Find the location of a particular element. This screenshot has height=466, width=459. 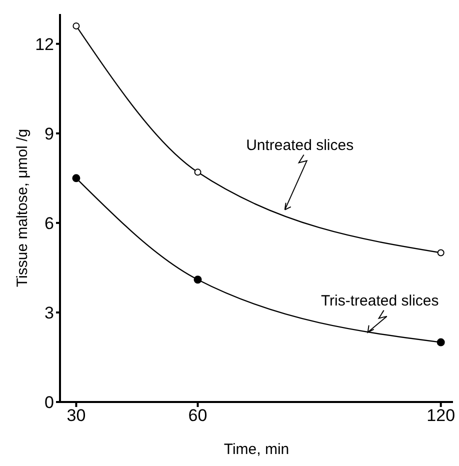

y-tick-label: 0 is located at coordinates (49, 402).